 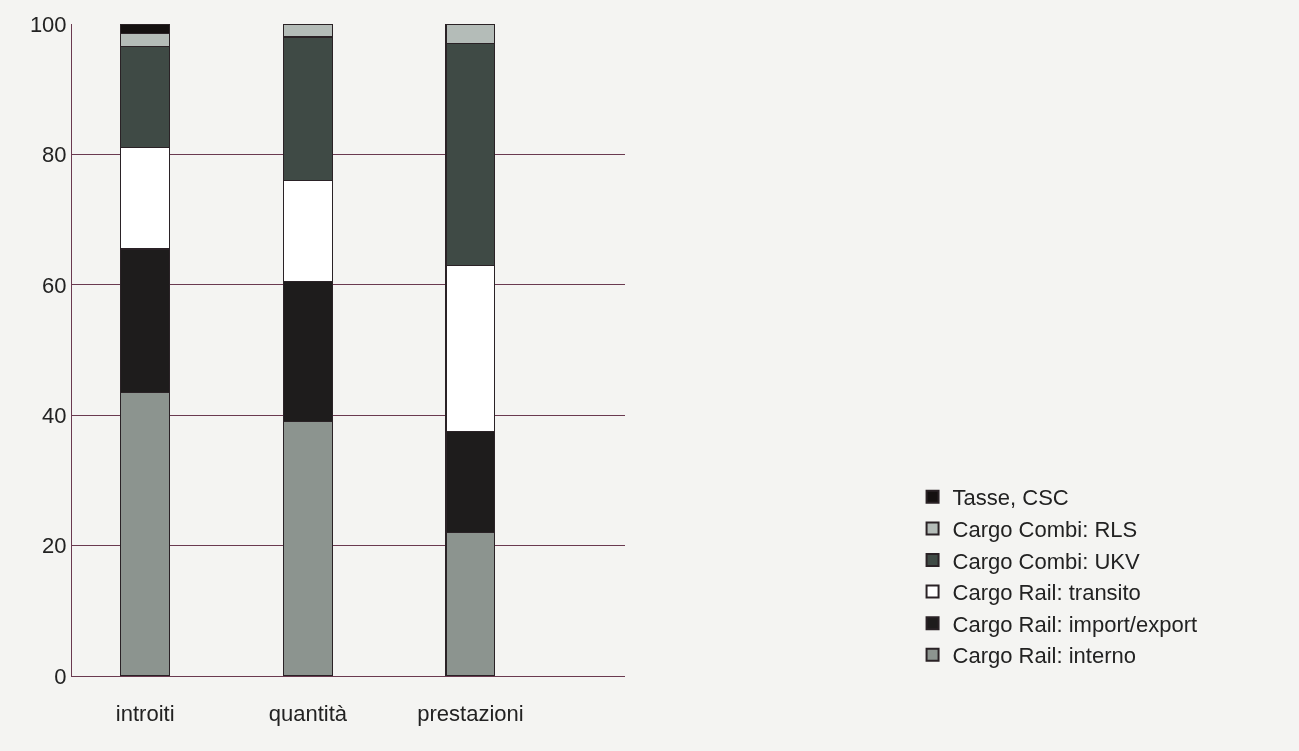 I want to click on y-tick-label: 0, so click(x=60, y=676).